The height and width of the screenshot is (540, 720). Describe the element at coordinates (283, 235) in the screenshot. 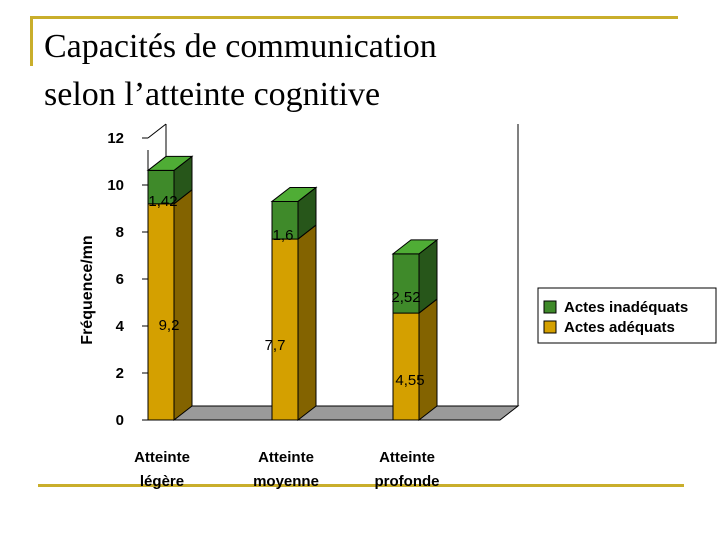

I see `data-label: 1,6` at that location.